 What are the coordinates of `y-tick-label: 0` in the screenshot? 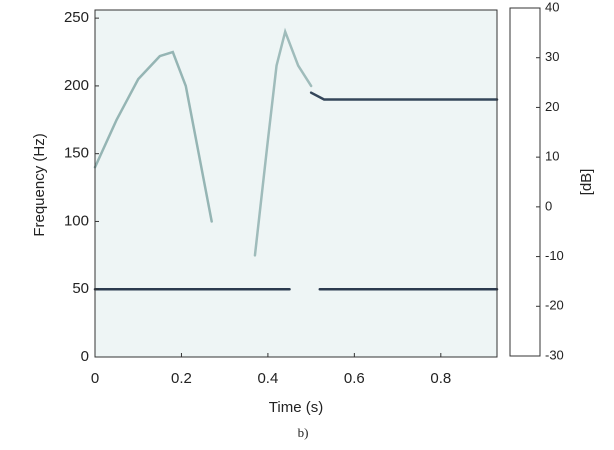 It's located at (85, 356).